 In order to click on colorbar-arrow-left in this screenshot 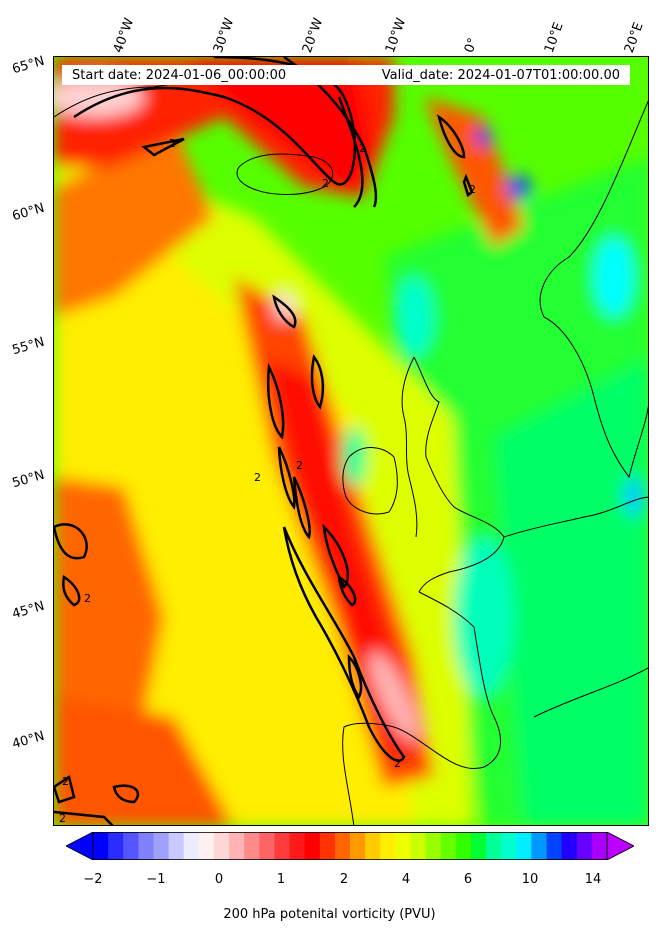, I will do `click(80, 846)`.